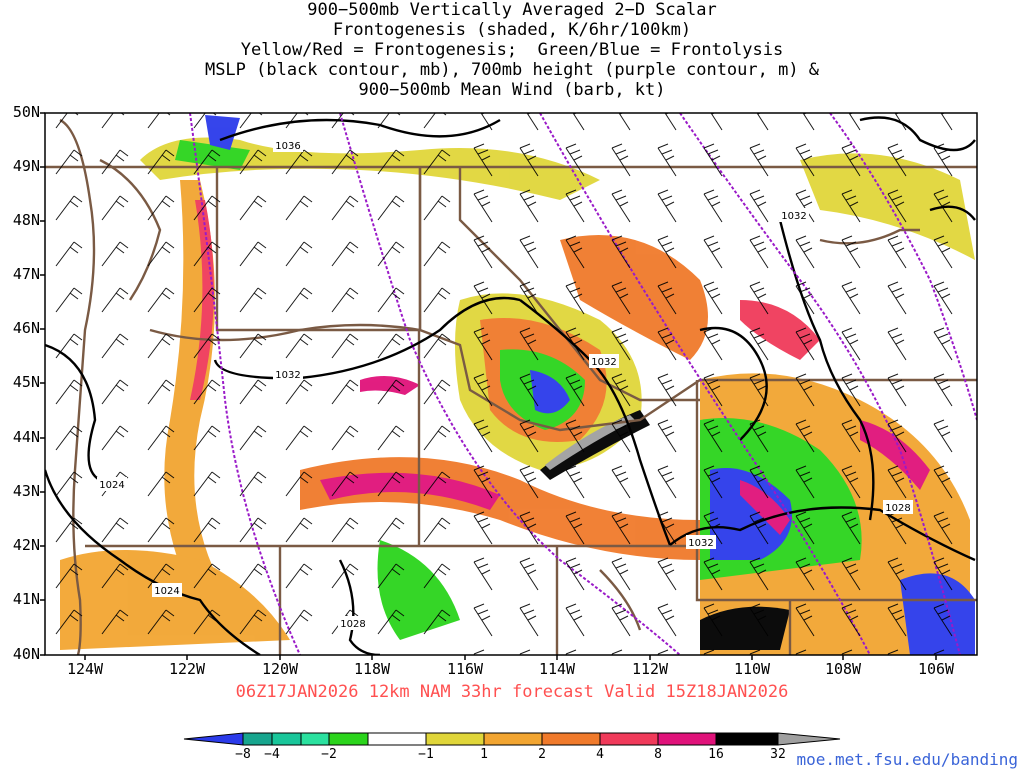 Image resolution: width=1024 pixels, height=769 pixels. What do you see at coordinates (329, 754) in the screenshot?
I see `colorbar-tick-label: −2` at bounding box center [329, 754].